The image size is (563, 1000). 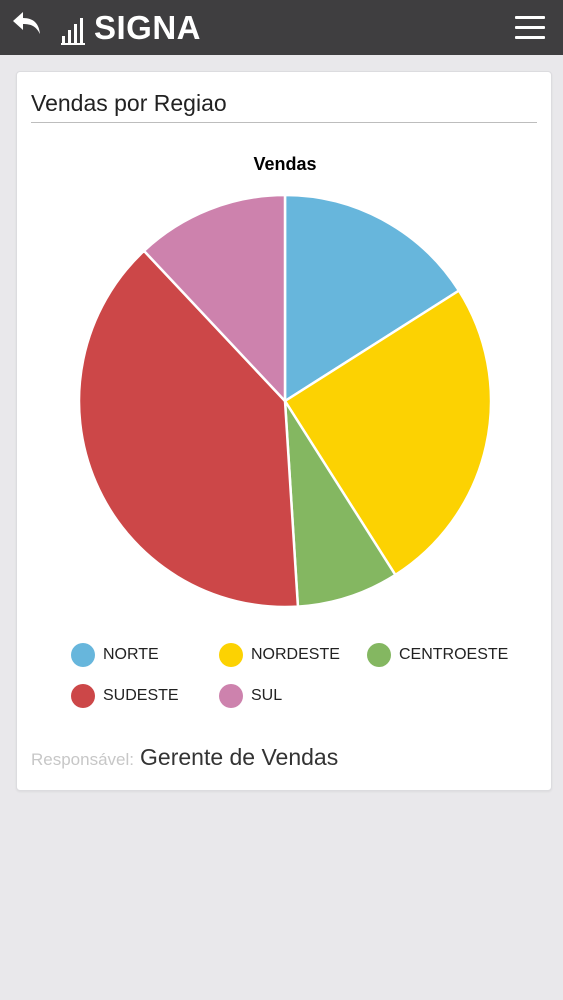 What do you see at coordinates (148, 27) in the screenshot?
I see `logo-text: SIGNA` at bounding box center [148, 27].